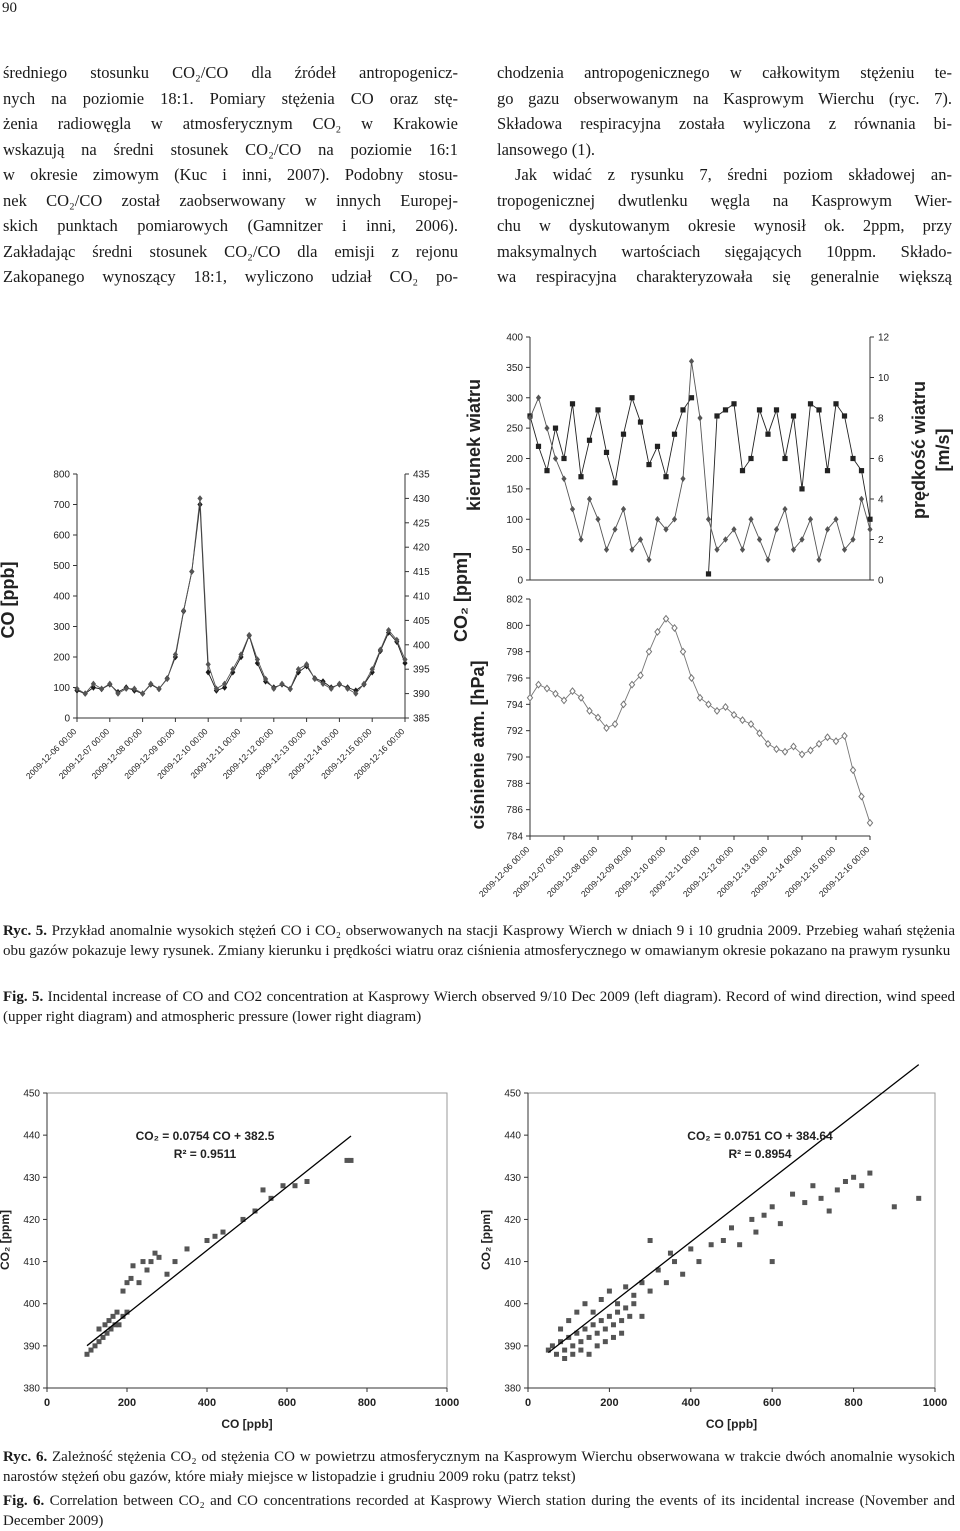  What do you see at coordinates (25, 1457) in the screenshot?
I see `caption-label: Ryc. 6.` at bounding box center [25, 1457].